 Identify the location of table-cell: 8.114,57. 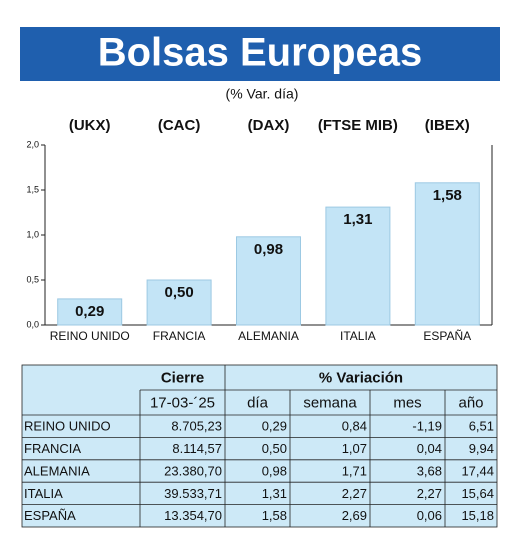
(197, 448).